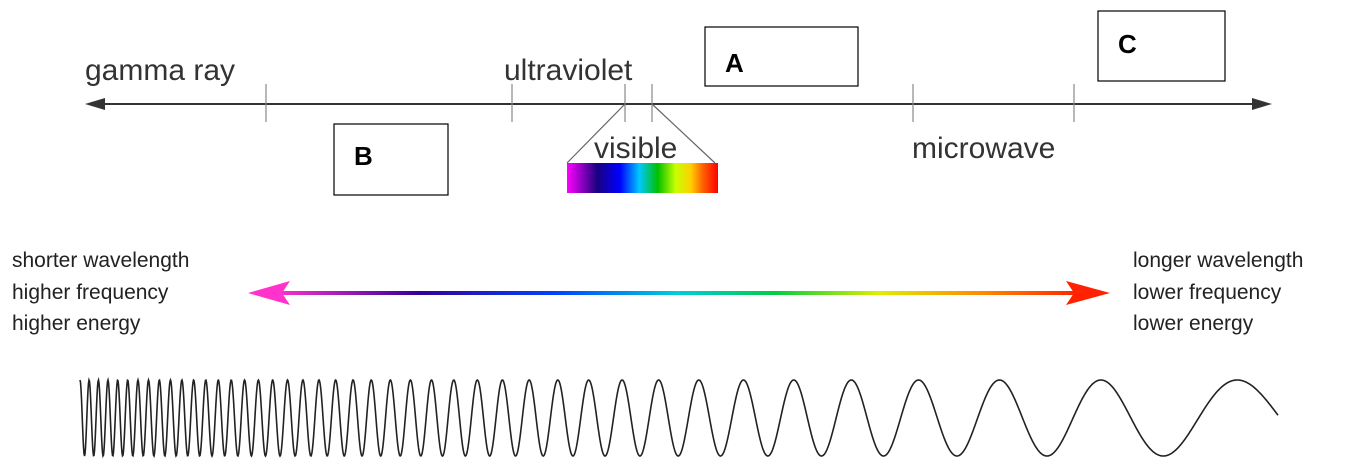 The width and height of the screenshot is (1346, 470). Describe the element at coordinates (90, 292) in the screenshot. I see `left-text: higher frequency` at that location.